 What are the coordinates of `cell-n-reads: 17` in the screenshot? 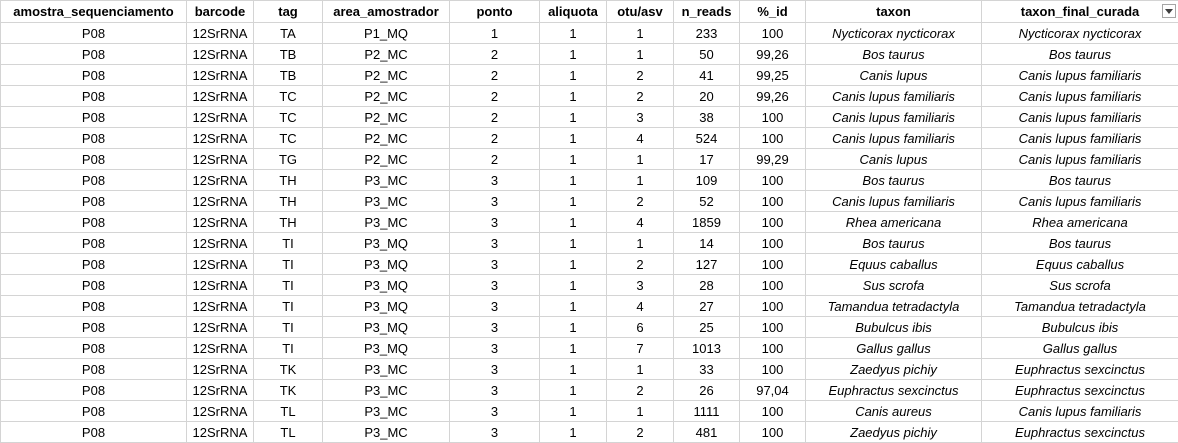 It's located at (706, 159).